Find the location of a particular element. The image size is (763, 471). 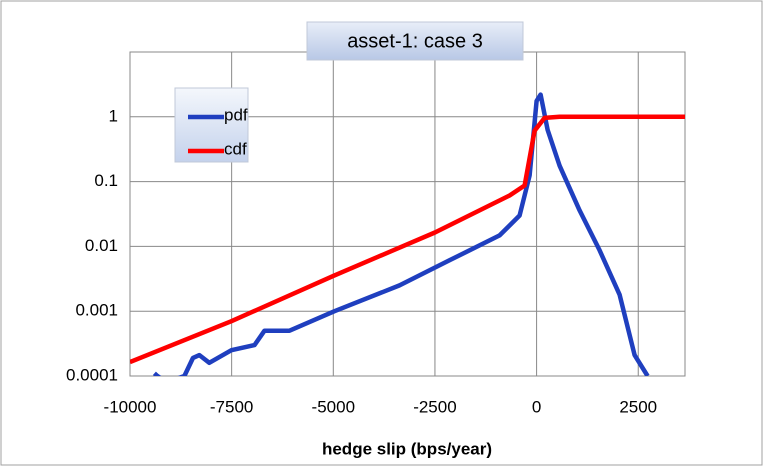

y-tick-label: 0.0001 is located at coordinates (92, 374).